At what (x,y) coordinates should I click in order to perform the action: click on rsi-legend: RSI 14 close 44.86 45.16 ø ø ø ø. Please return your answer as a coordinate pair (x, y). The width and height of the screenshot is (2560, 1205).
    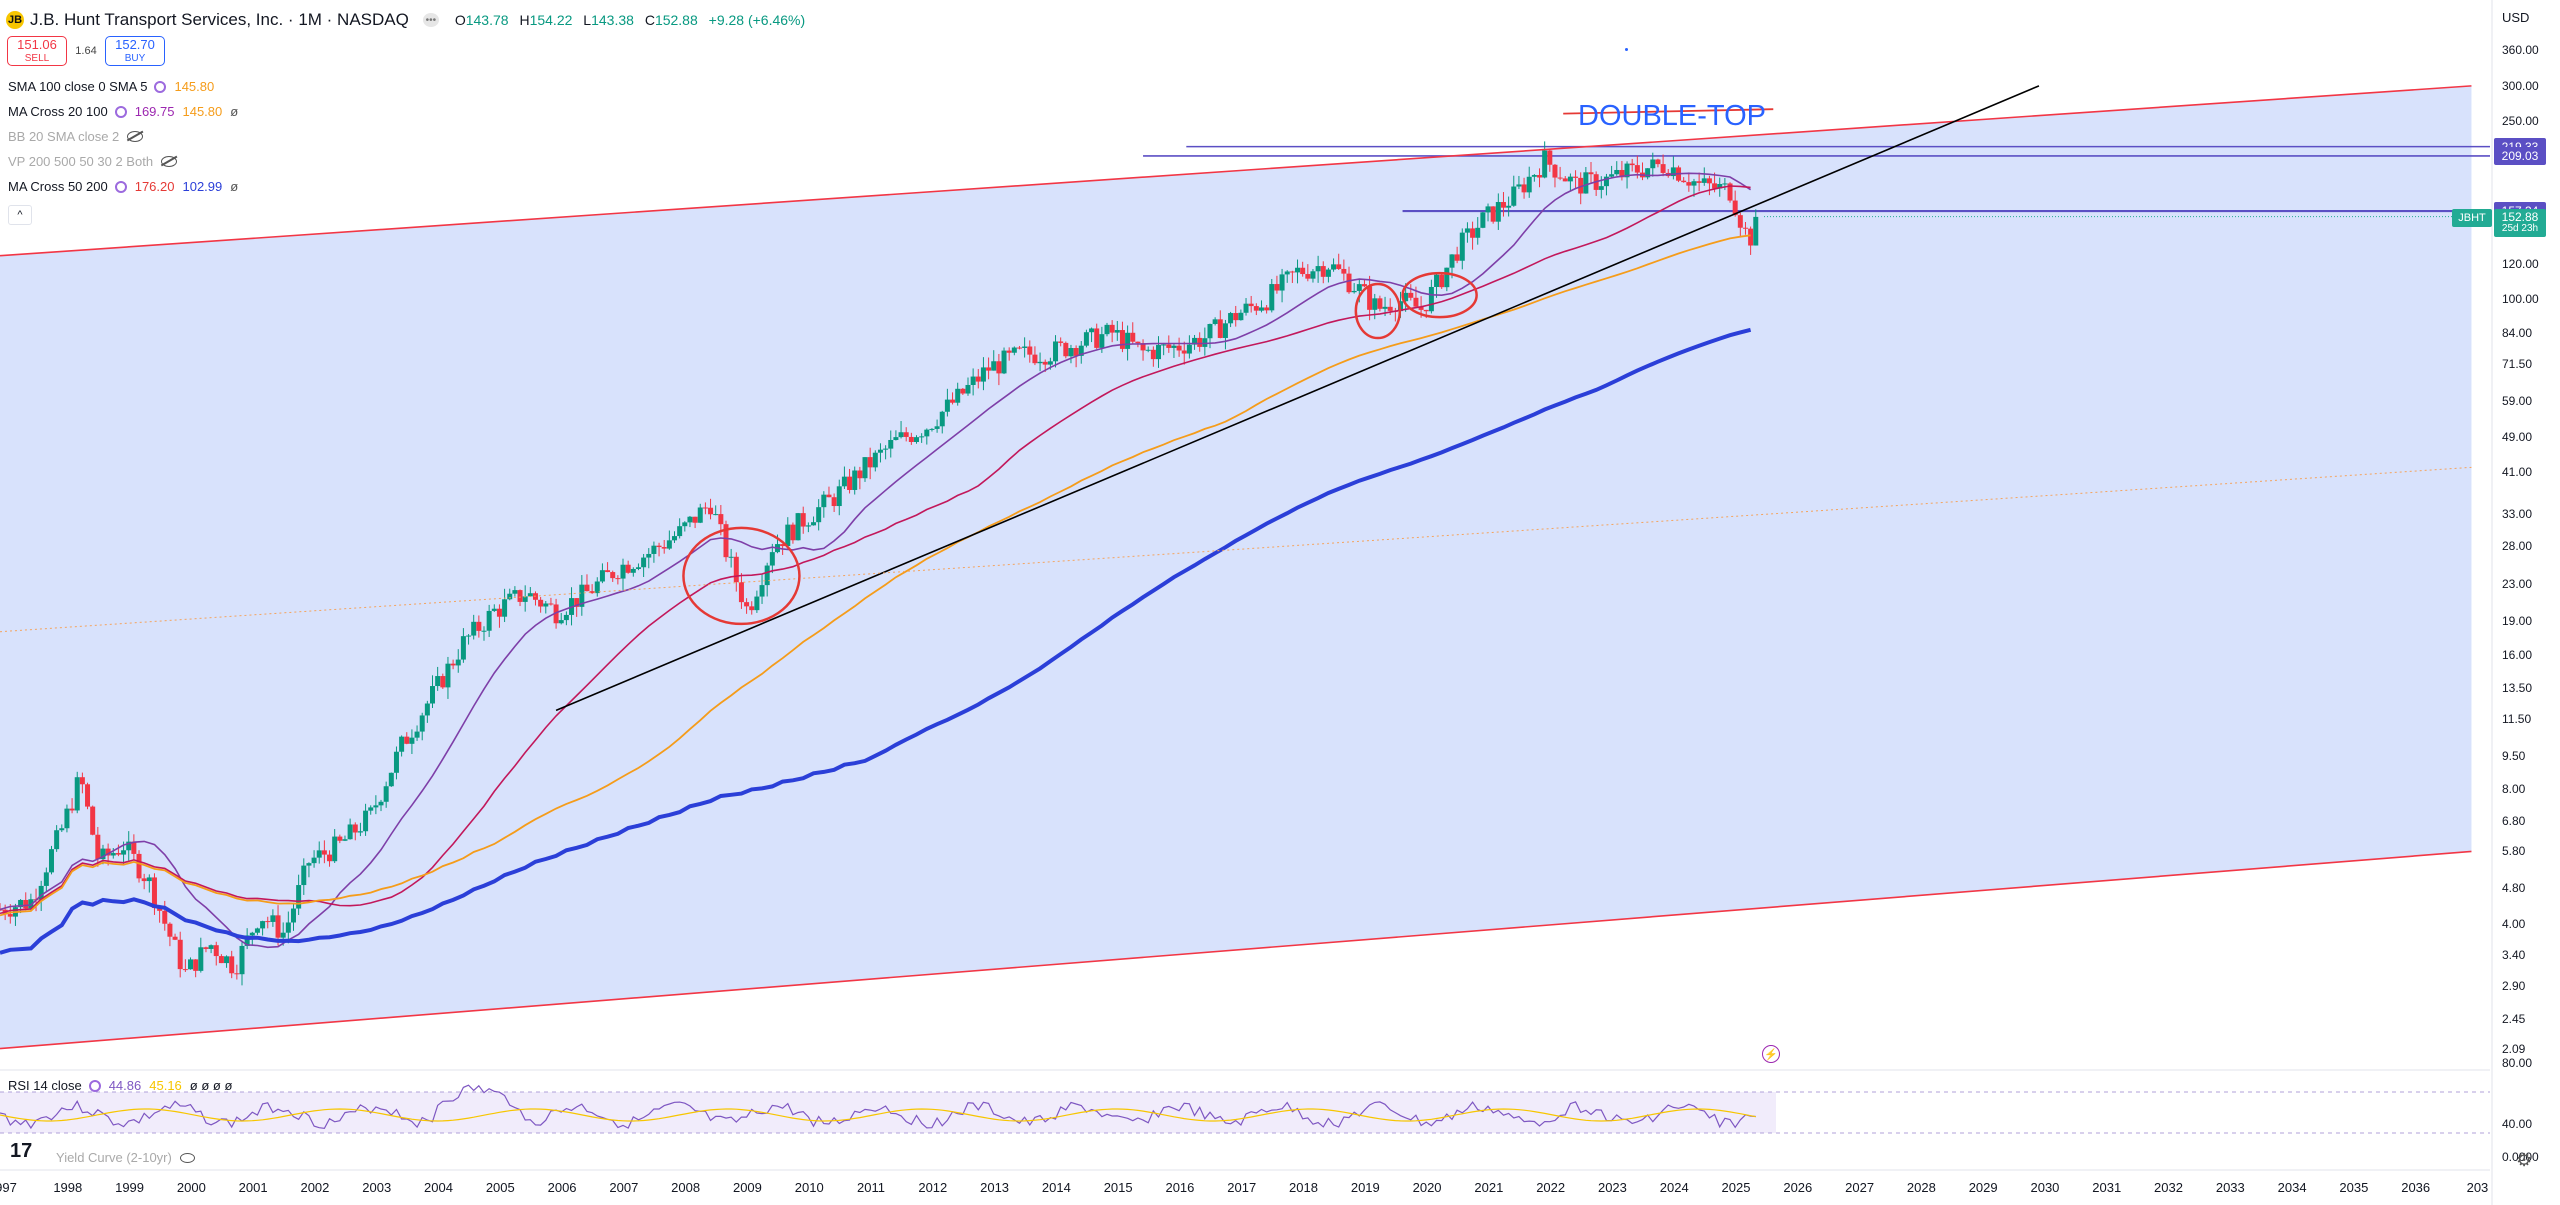
    Looking at the image, I should click on (120, 1085).